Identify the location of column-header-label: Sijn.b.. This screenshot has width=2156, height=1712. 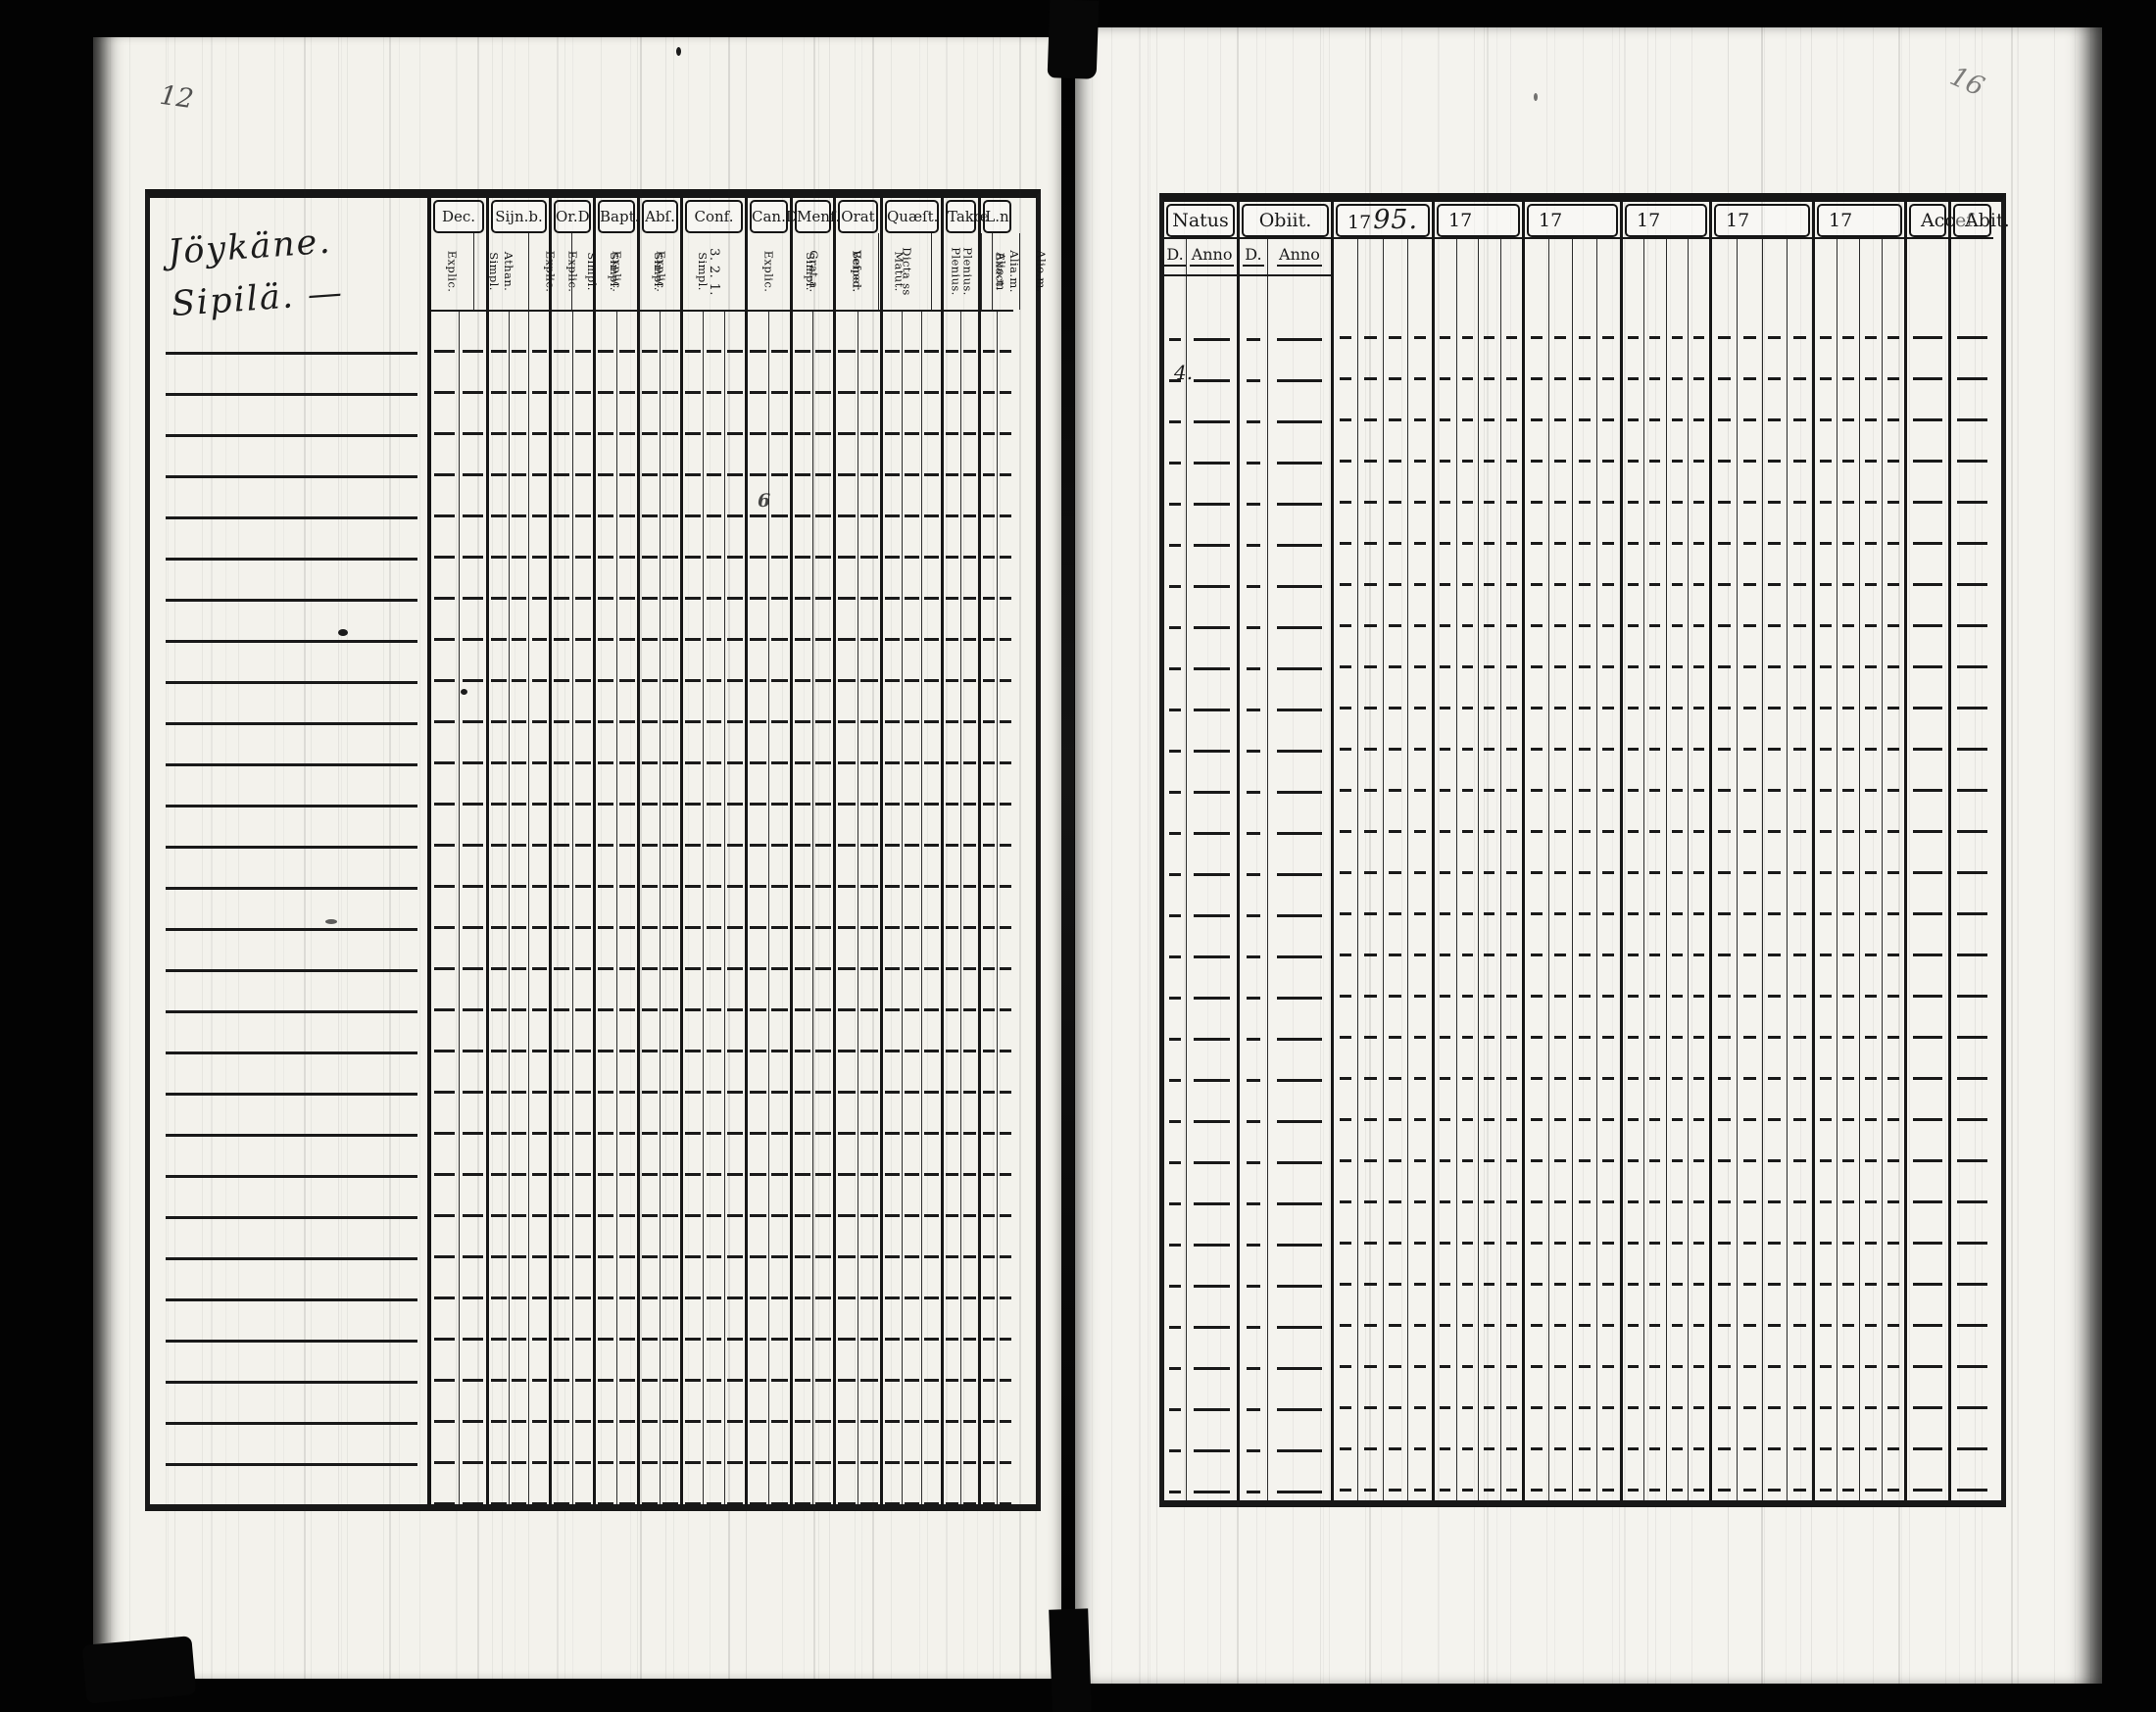
(519, 216).